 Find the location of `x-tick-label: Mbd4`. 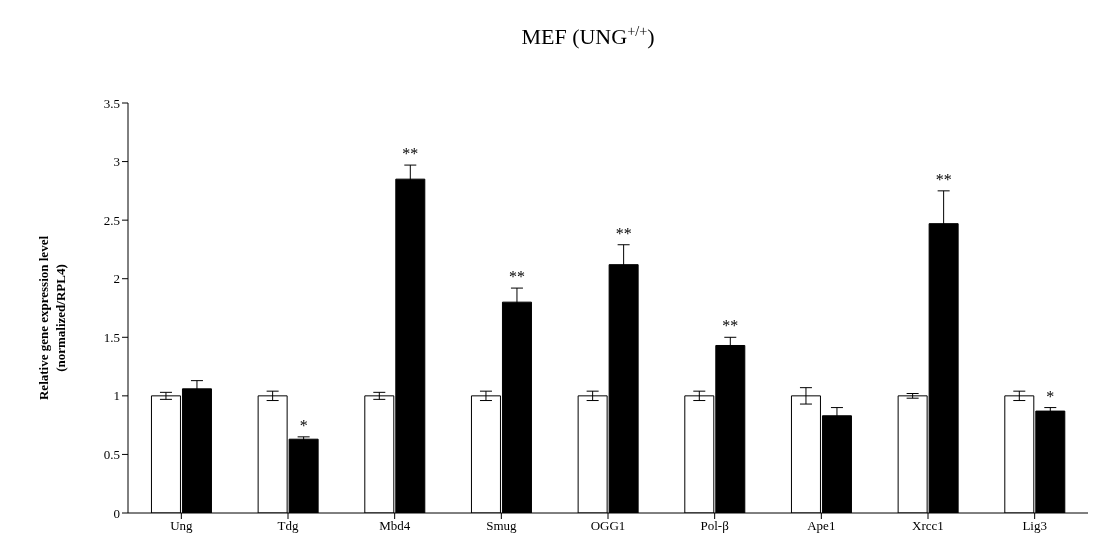

x-tick-label: Mbd4 is located at coordinates (395, 526).